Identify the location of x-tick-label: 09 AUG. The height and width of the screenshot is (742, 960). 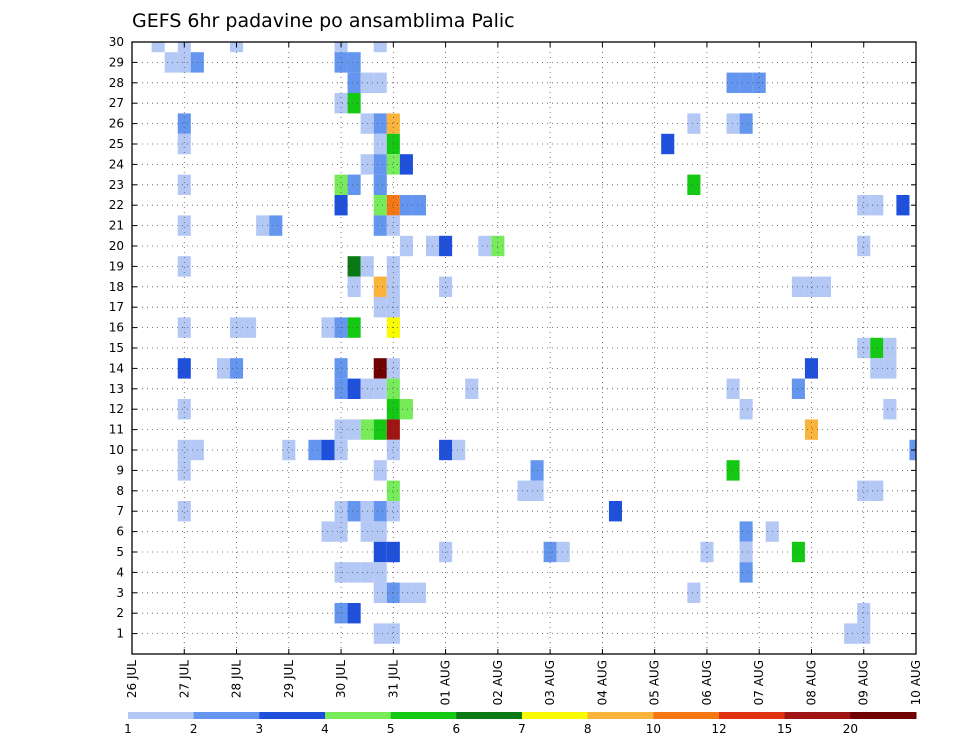
(864, 682).